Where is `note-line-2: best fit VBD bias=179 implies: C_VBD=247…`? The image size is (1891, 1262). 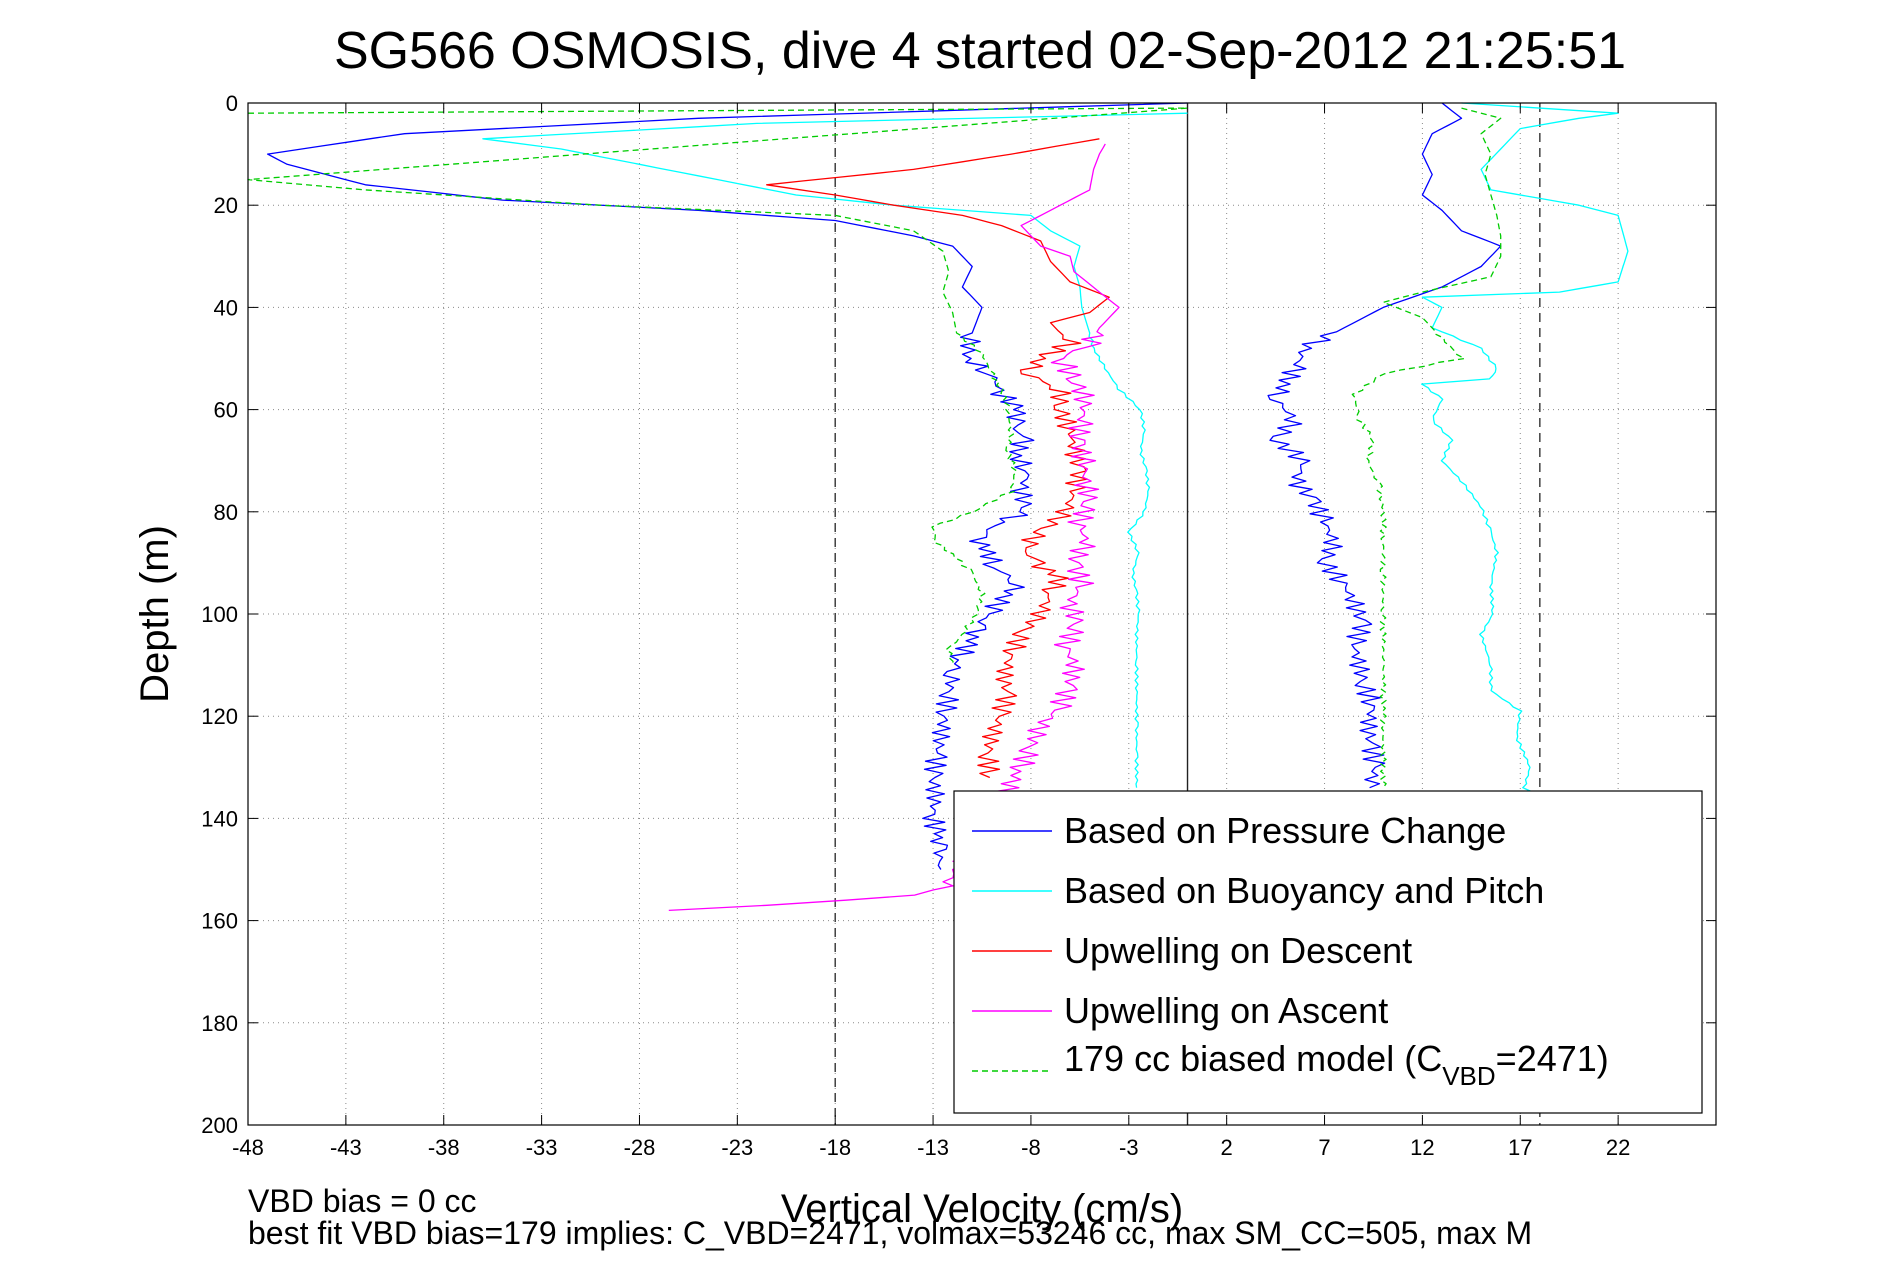 note-line-2: best fit VBD bias=179 implies: C_VBD=247… is located at coordinates (890, 1233).